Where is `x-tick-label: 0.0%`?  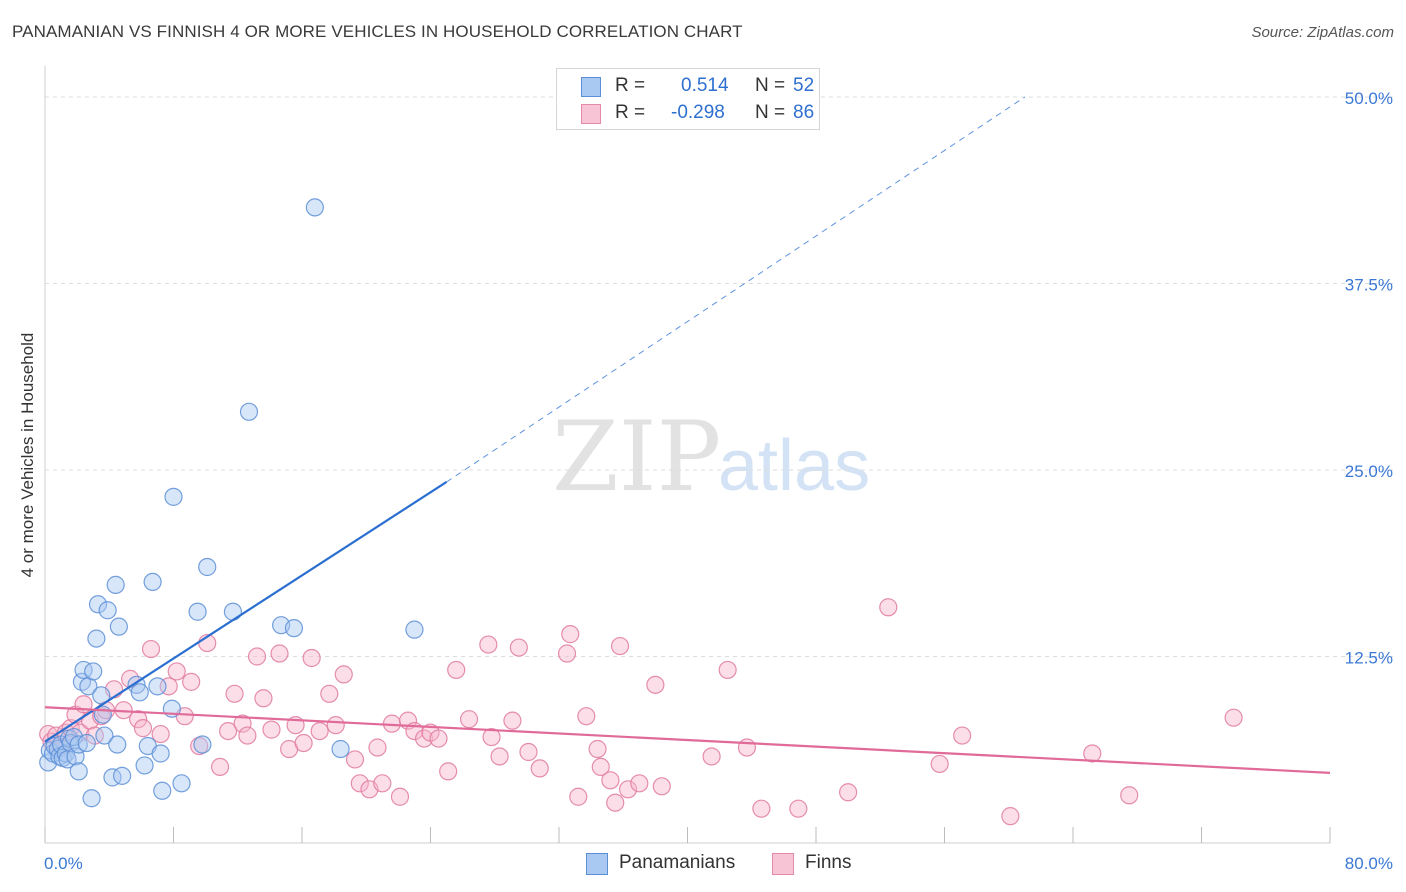 x-tick-label: 0.0% is located at coordinates (63, 863).